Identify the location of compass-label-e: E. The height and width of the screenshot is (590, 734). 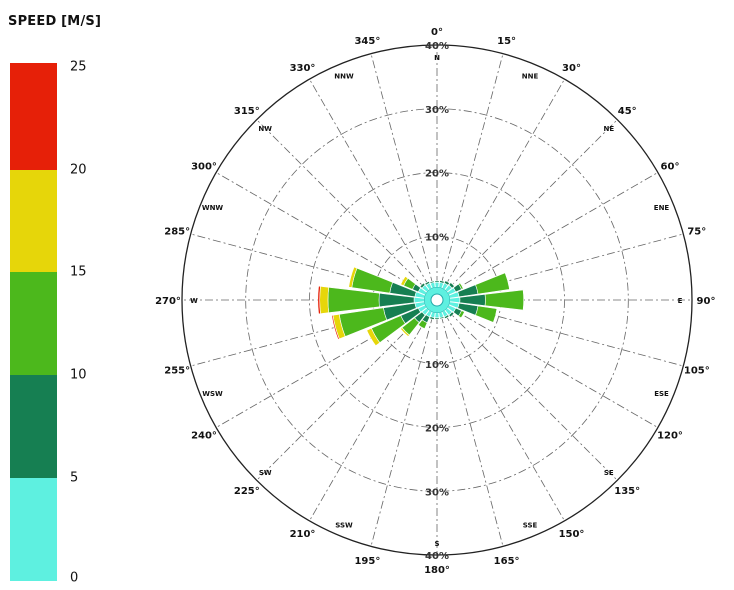
(680, 301).